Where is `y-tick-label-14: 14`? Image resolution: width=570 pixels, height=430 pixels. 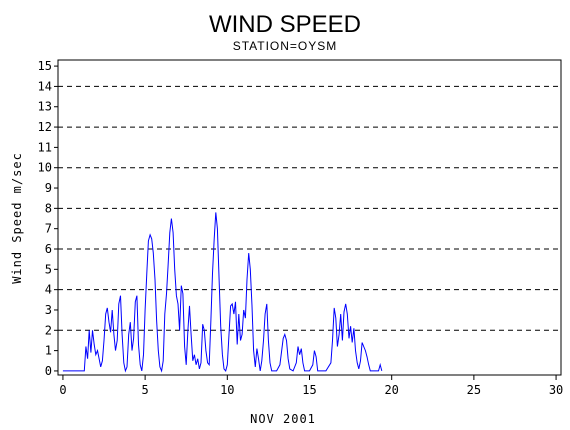 y-tick-label-14: 14 is located at coordinates (45, 86).